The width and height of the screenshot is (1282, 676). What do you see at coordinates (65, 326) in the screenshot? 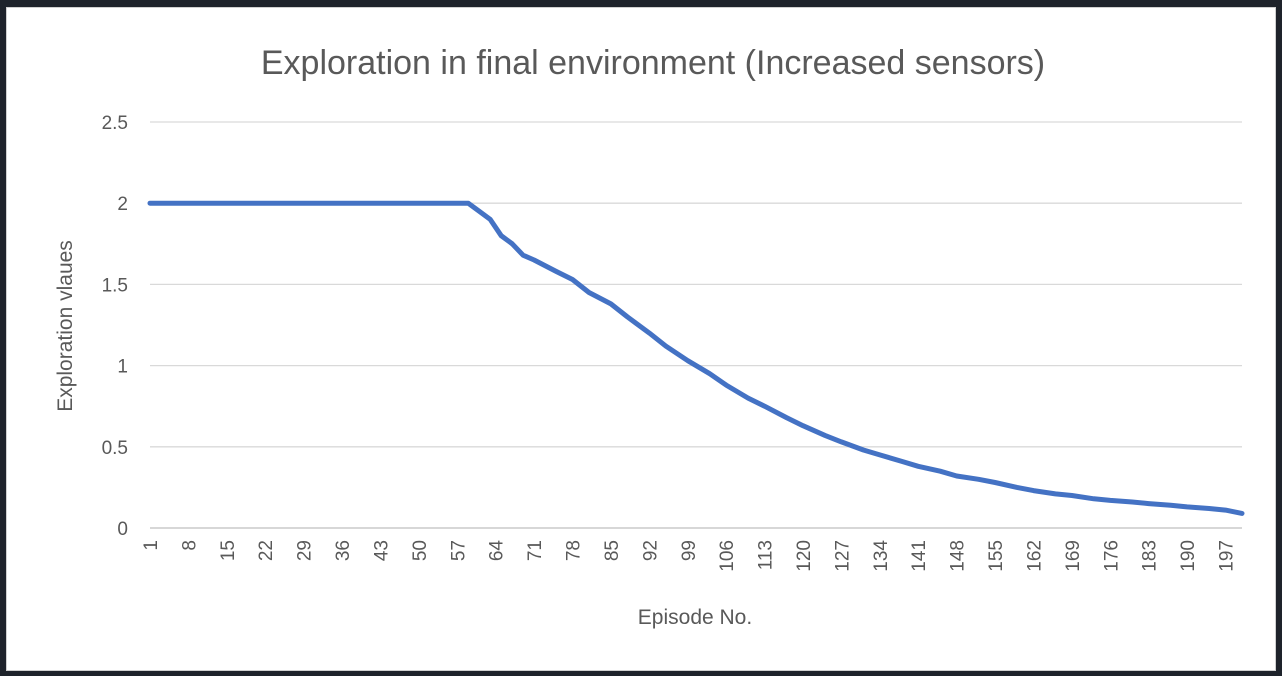
I see `y-axis-label: Exploration vlaues` at bounding box center [65, 326].